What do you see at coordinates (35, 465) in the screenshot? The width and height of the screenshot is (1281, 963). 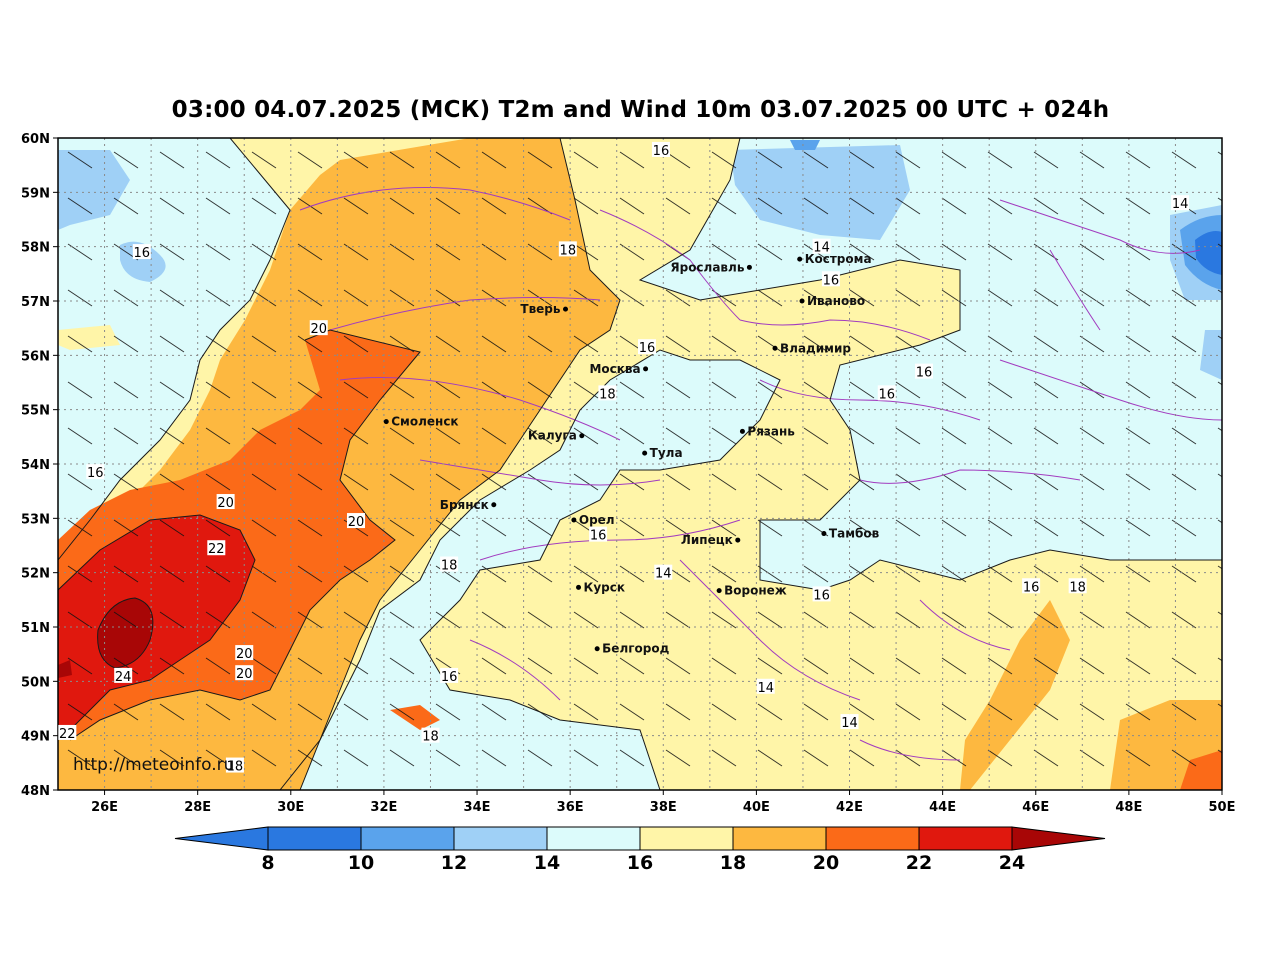 I see `lat-tick-label: 54N` at bounding box center [35, 465].